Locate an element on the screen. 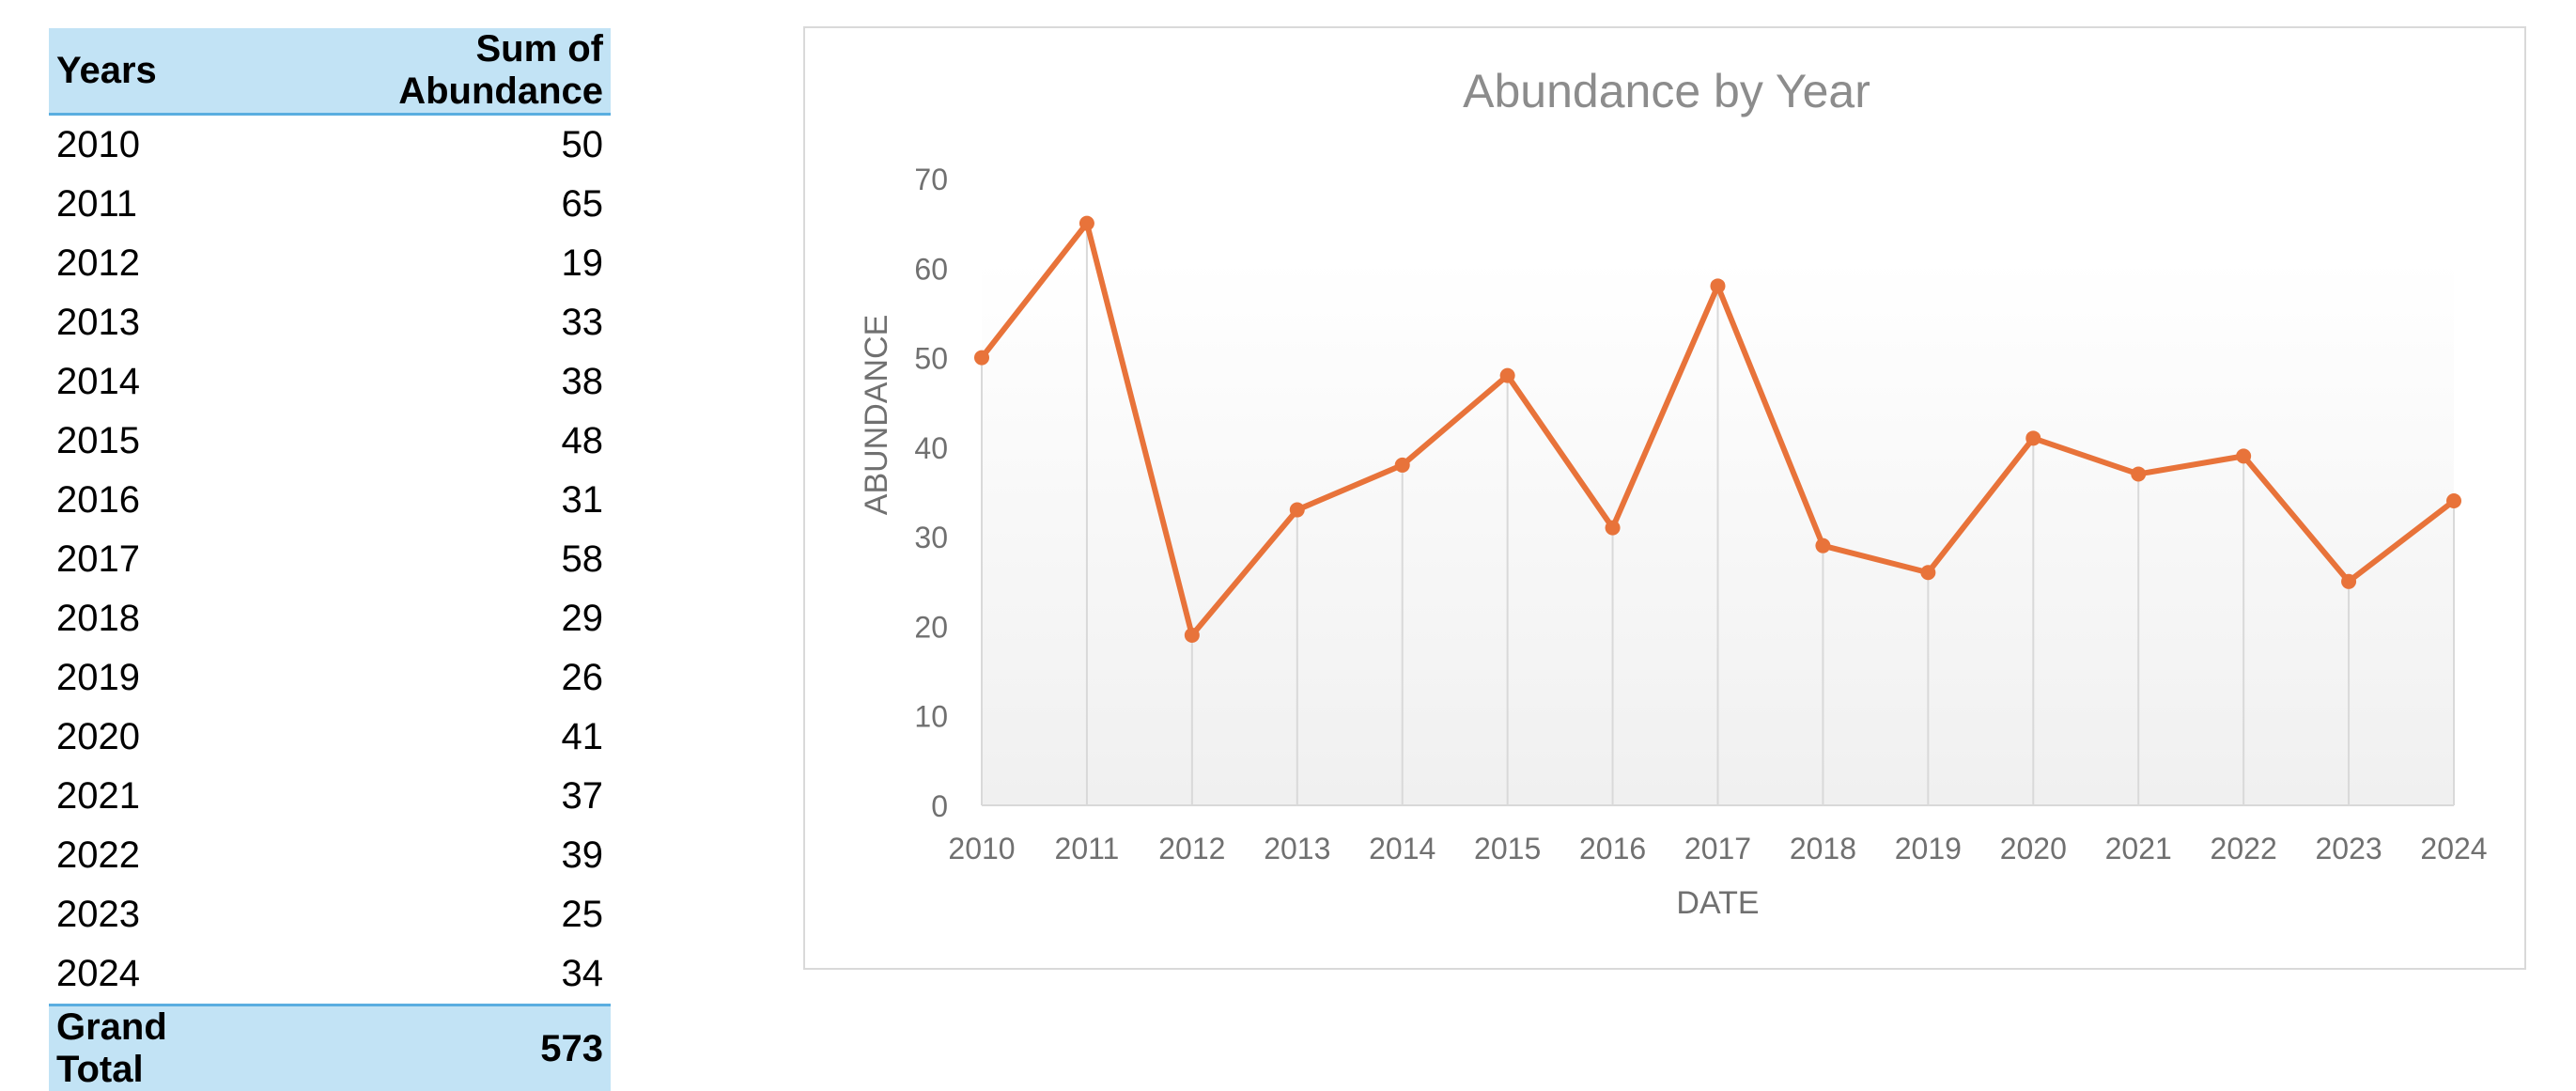 The width and height of the screenshot is (2576, 1091). y-tick-label: 10 is located at coordinates (931, 717).